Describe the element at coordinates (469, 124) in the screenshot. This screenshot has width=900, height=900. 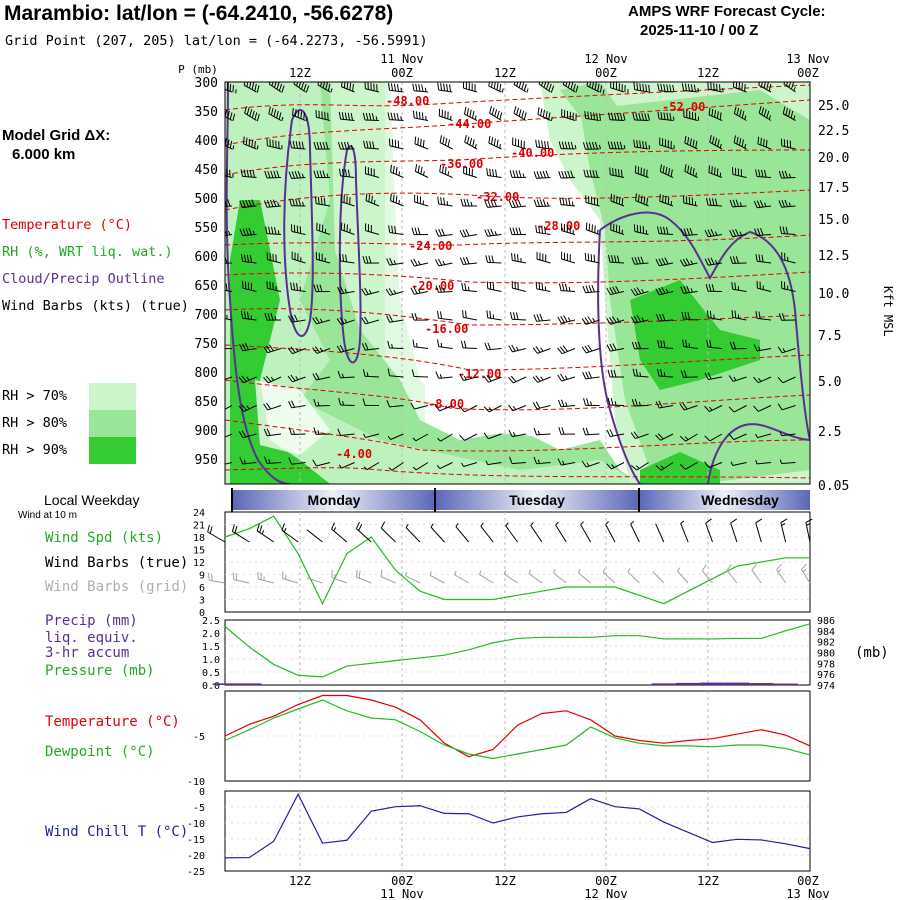
I see `isotherm-label: -44.00` at that location.